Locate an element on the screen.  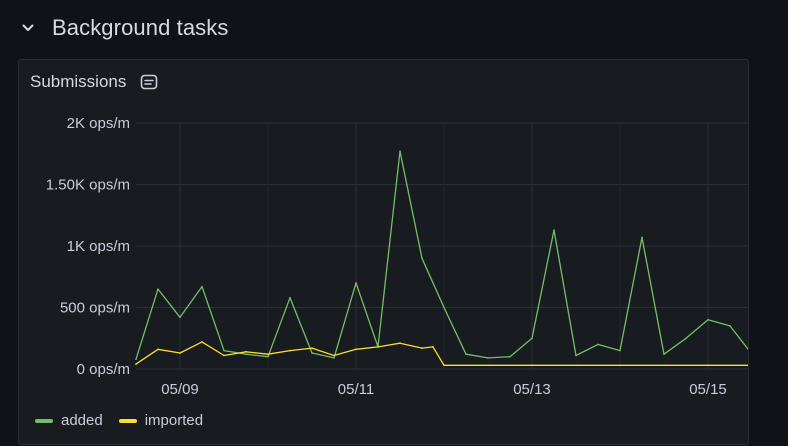
legend-swatch-imported is located at coordinates (127, 420).